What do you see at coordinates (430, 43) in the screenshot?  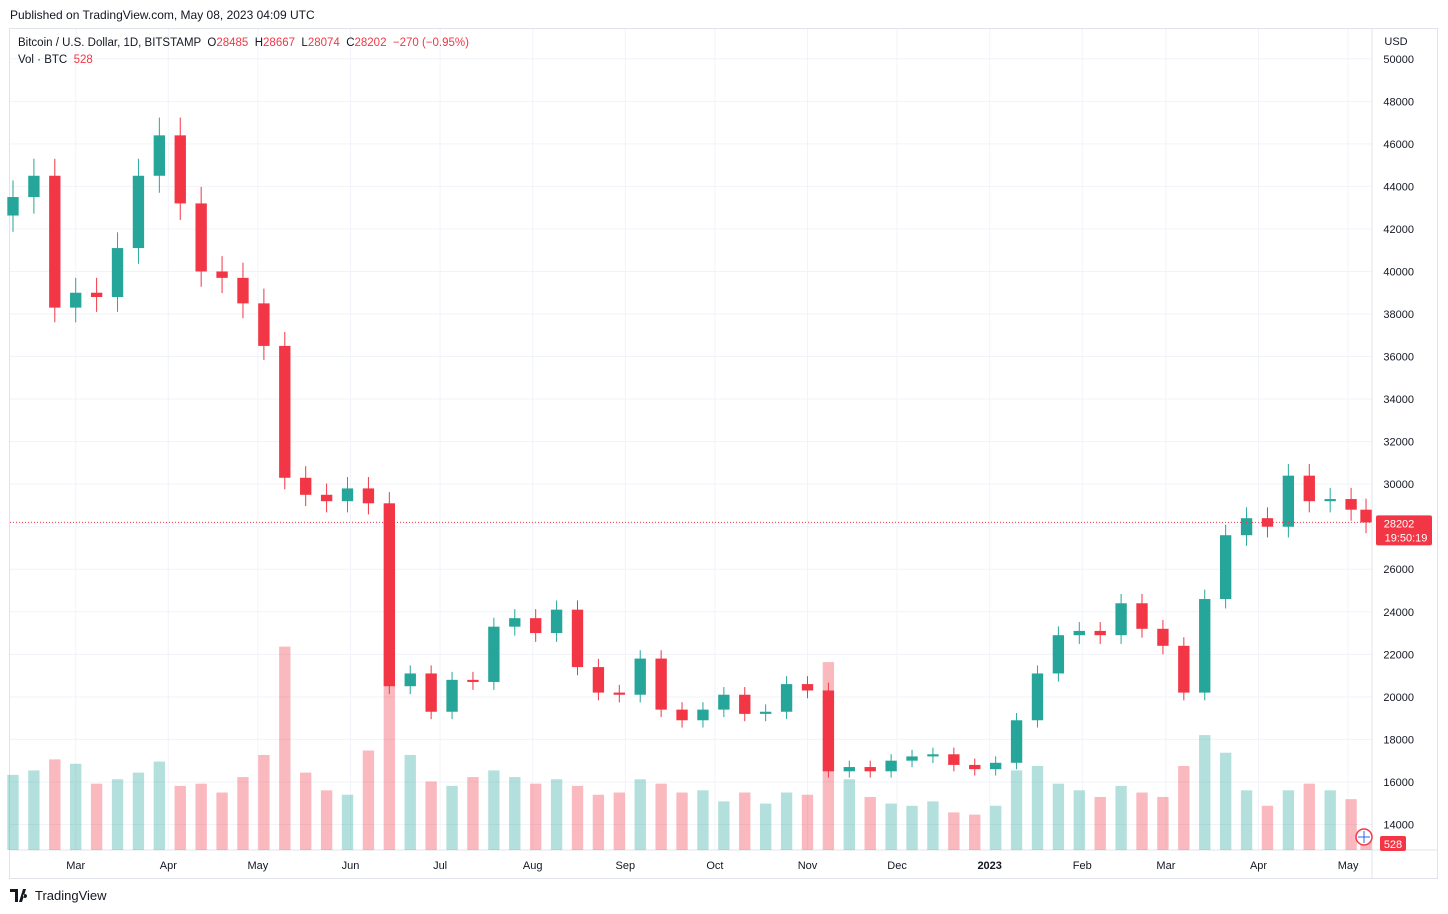 I see `legend-change: −270 (−0.95%)` at bounding box center [430, 43].